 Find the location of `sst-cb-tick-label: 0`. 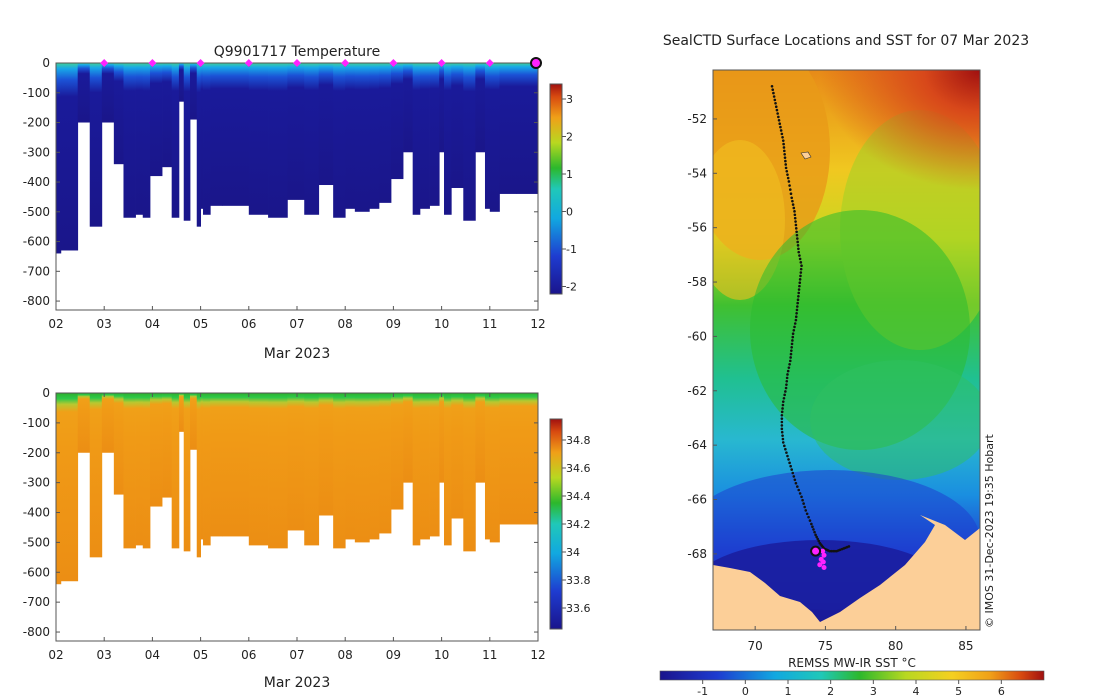

sst-cb-tick-label: 0 is located at coordinates (745, 691).